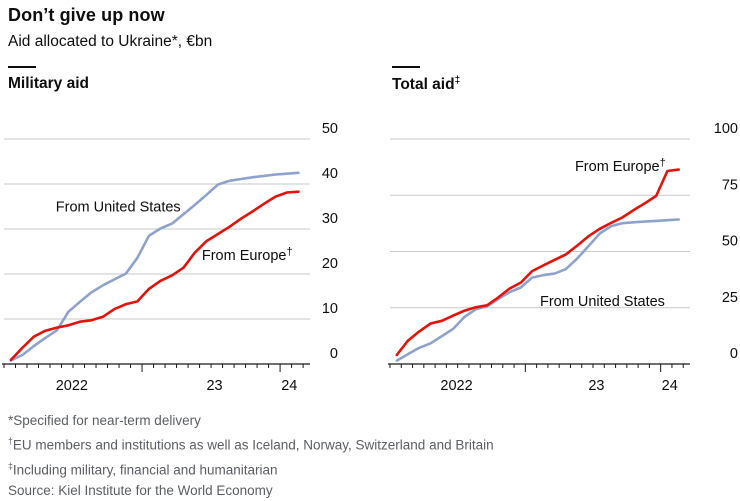 The height and width of the screenshot is (501, 740). What do you see at coordinates (330, 264) in the screenshot?
I see `y-tick-label-20: 20` at bounding box center [330, 264].